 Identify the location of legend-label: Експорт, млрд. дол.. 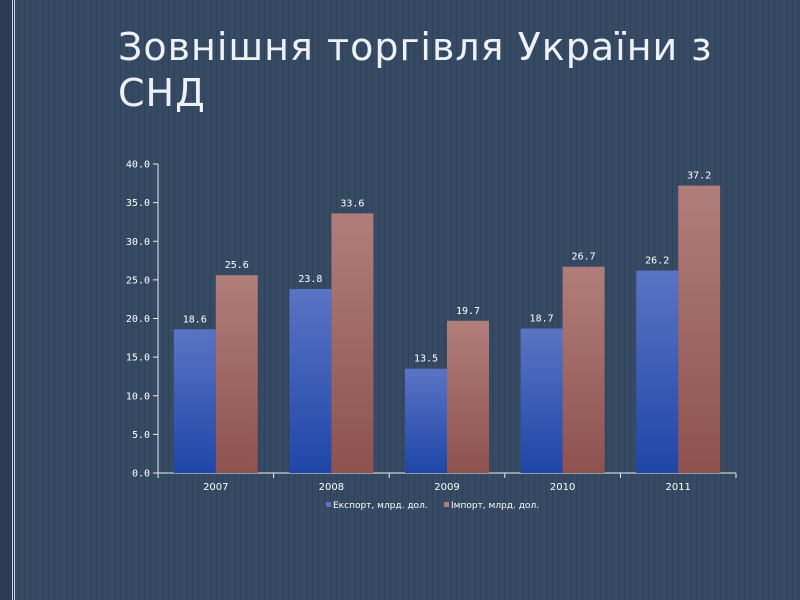
(380, 506).